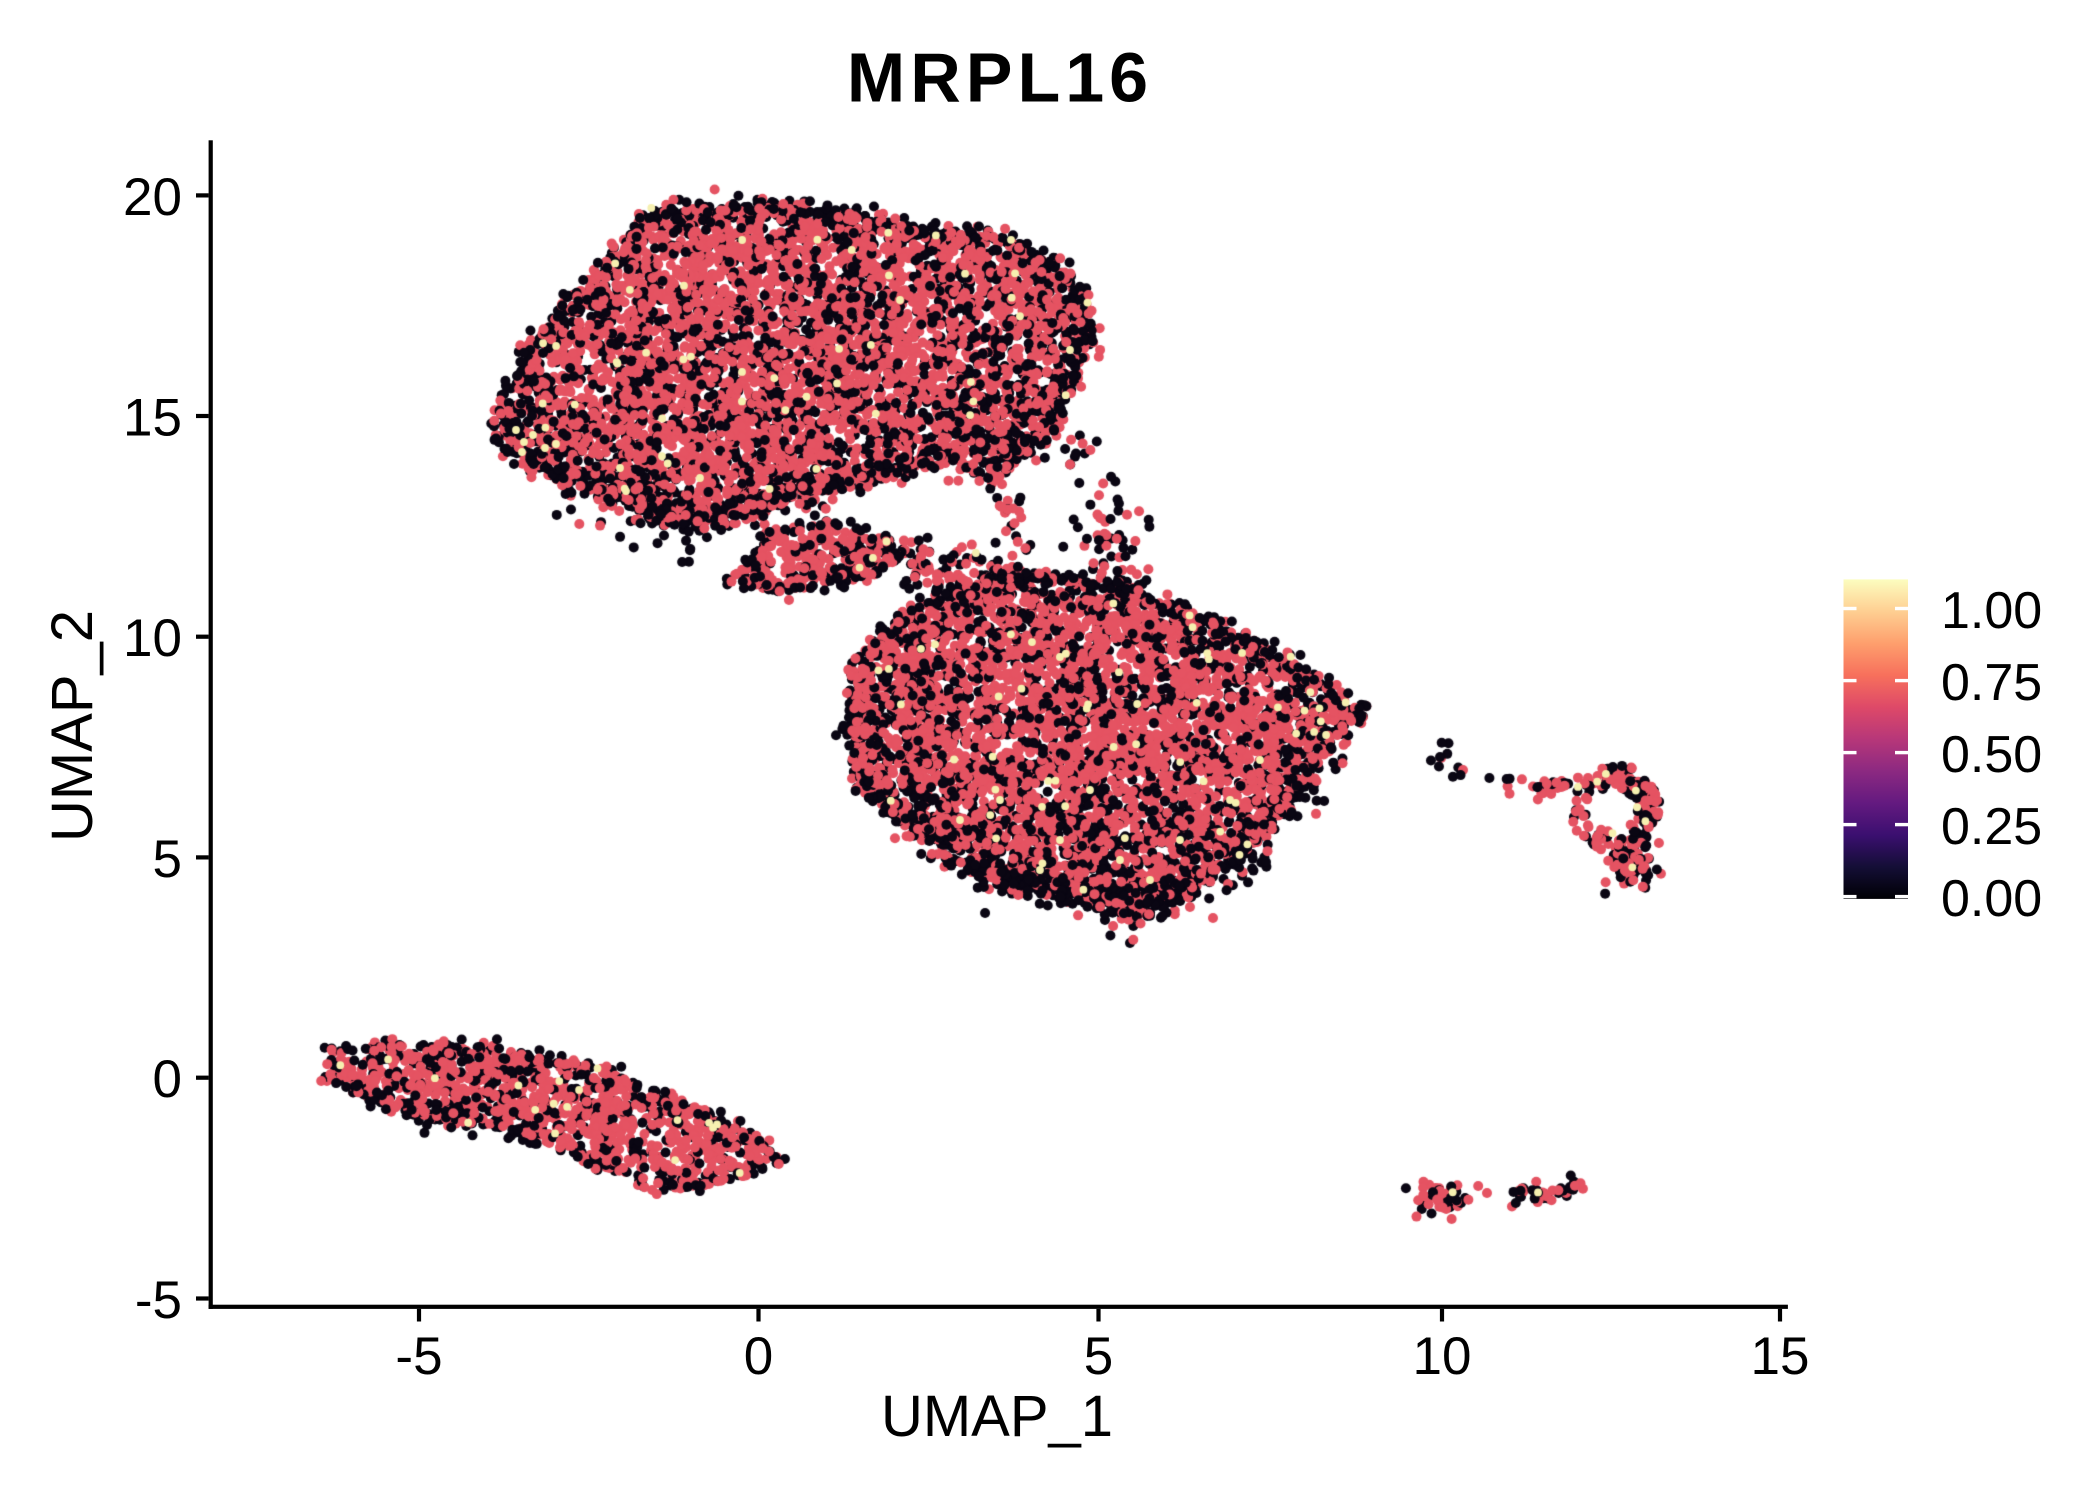 This screenshot has width=2100, height=1500. Describe the element at coordinates (1991, 755) in the screenshot. I see `svg-text: 0.50` at that location.